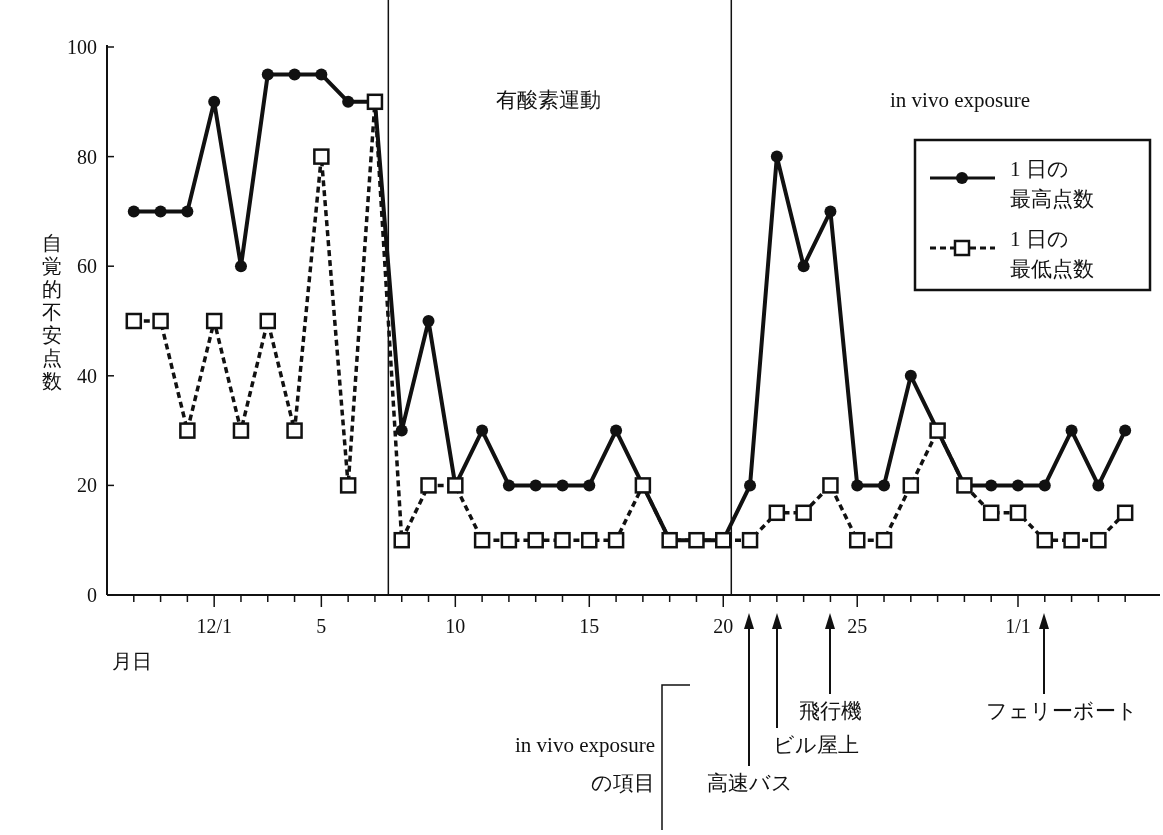 This screenshot has height=835, width=1163. What do you see at coordinates (455, 626) in the screenshot?
I see `x-tick-label: 10` at bounding box center [455, 626].